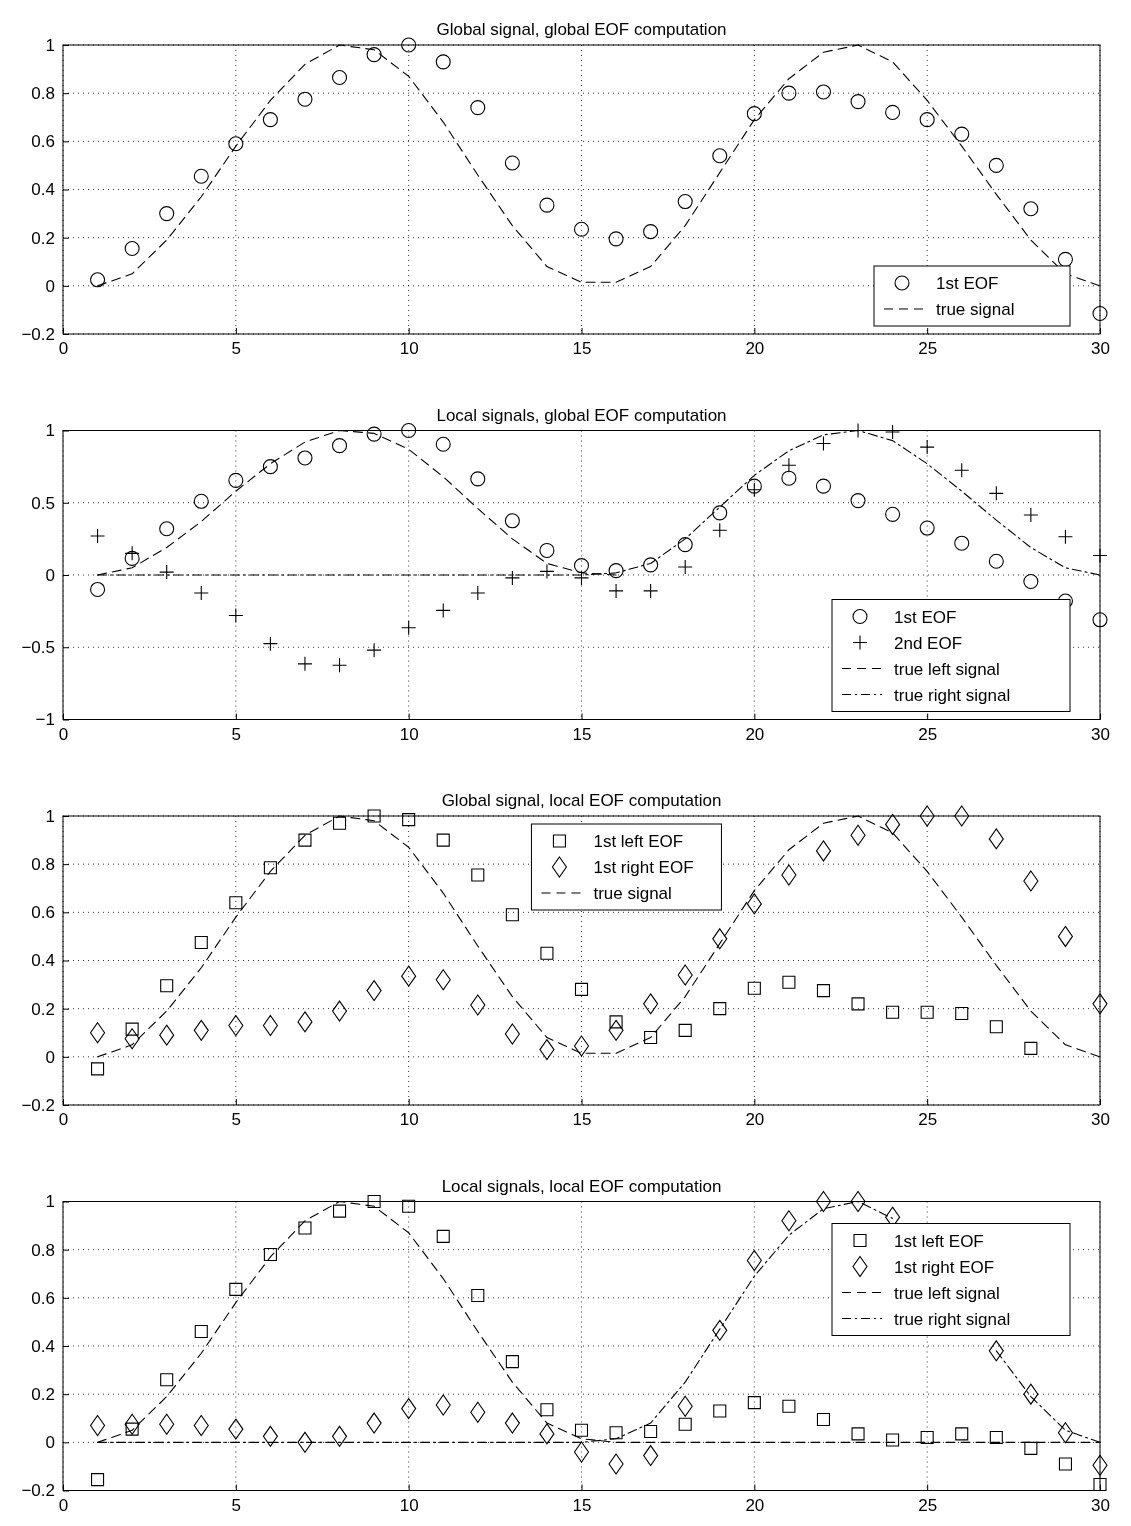 The width and height of the screenshot is (1131, 1526). Describe the element at coordinates (43, 961) in the screenshot. I see `y-tick-label: 0.4` at that location.